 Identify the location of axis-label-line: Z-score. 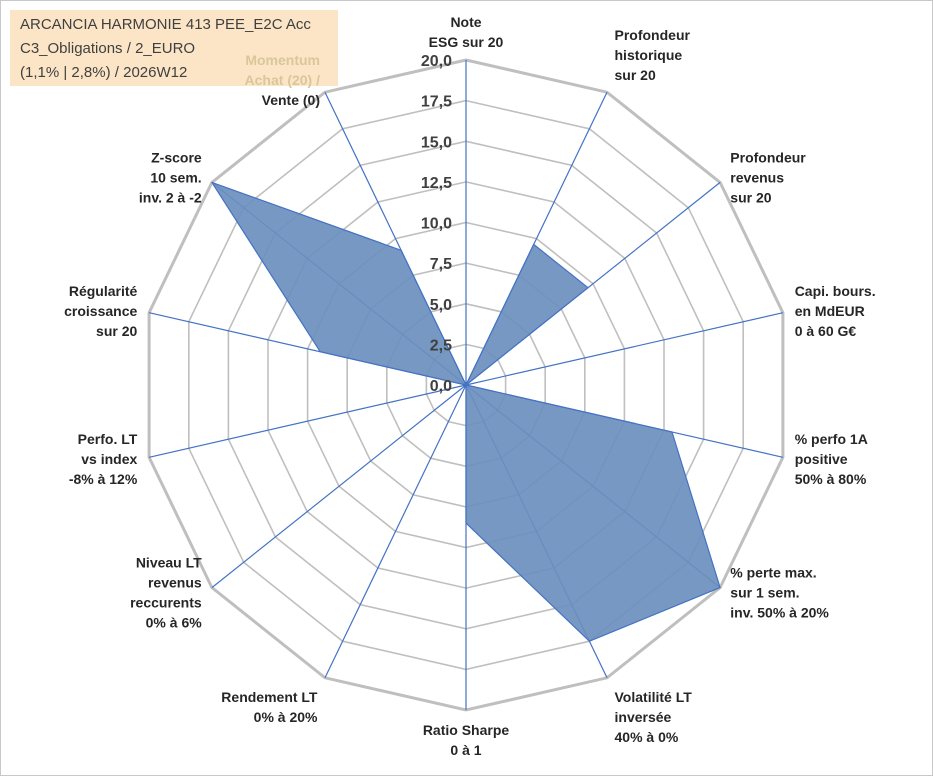
(176, 157).